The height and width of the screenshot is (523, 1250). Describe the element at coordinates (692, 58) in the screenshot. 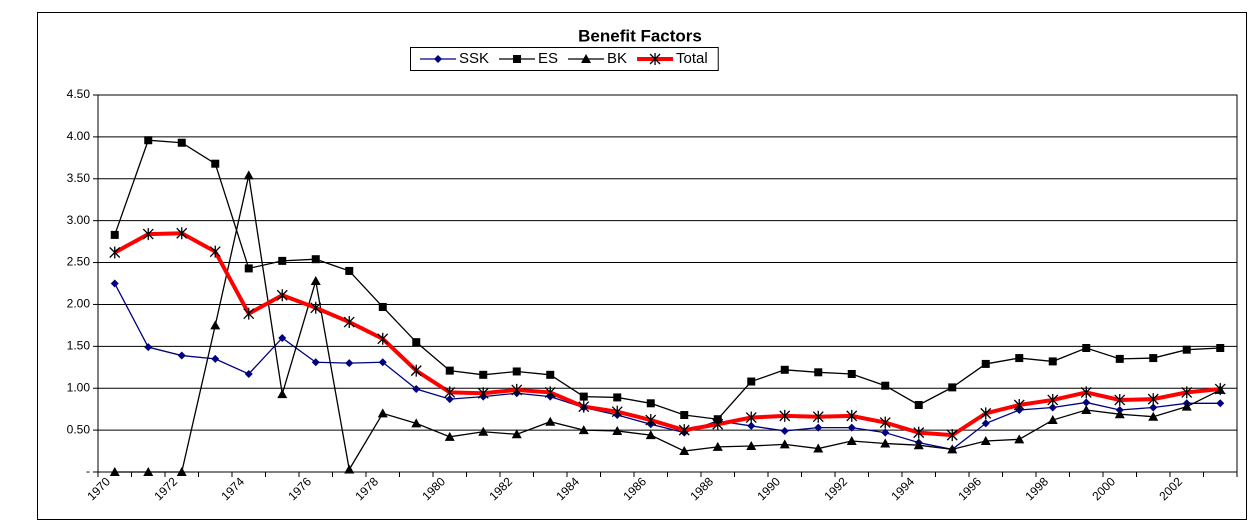

I see `legend-label: Total` at that location.